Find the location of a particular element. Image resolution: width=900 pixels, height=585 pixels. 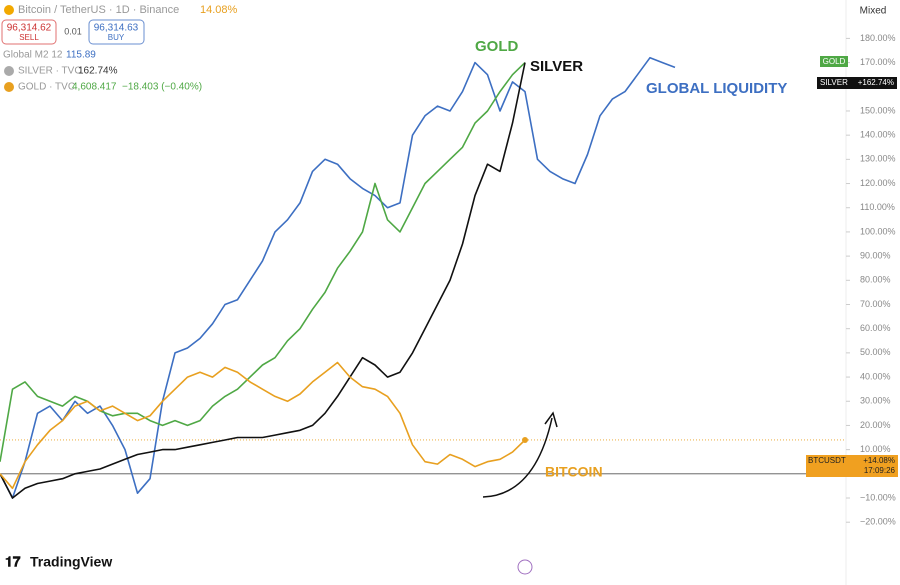

y-tick-label: −20.00% is located at coordinates (878, 522).